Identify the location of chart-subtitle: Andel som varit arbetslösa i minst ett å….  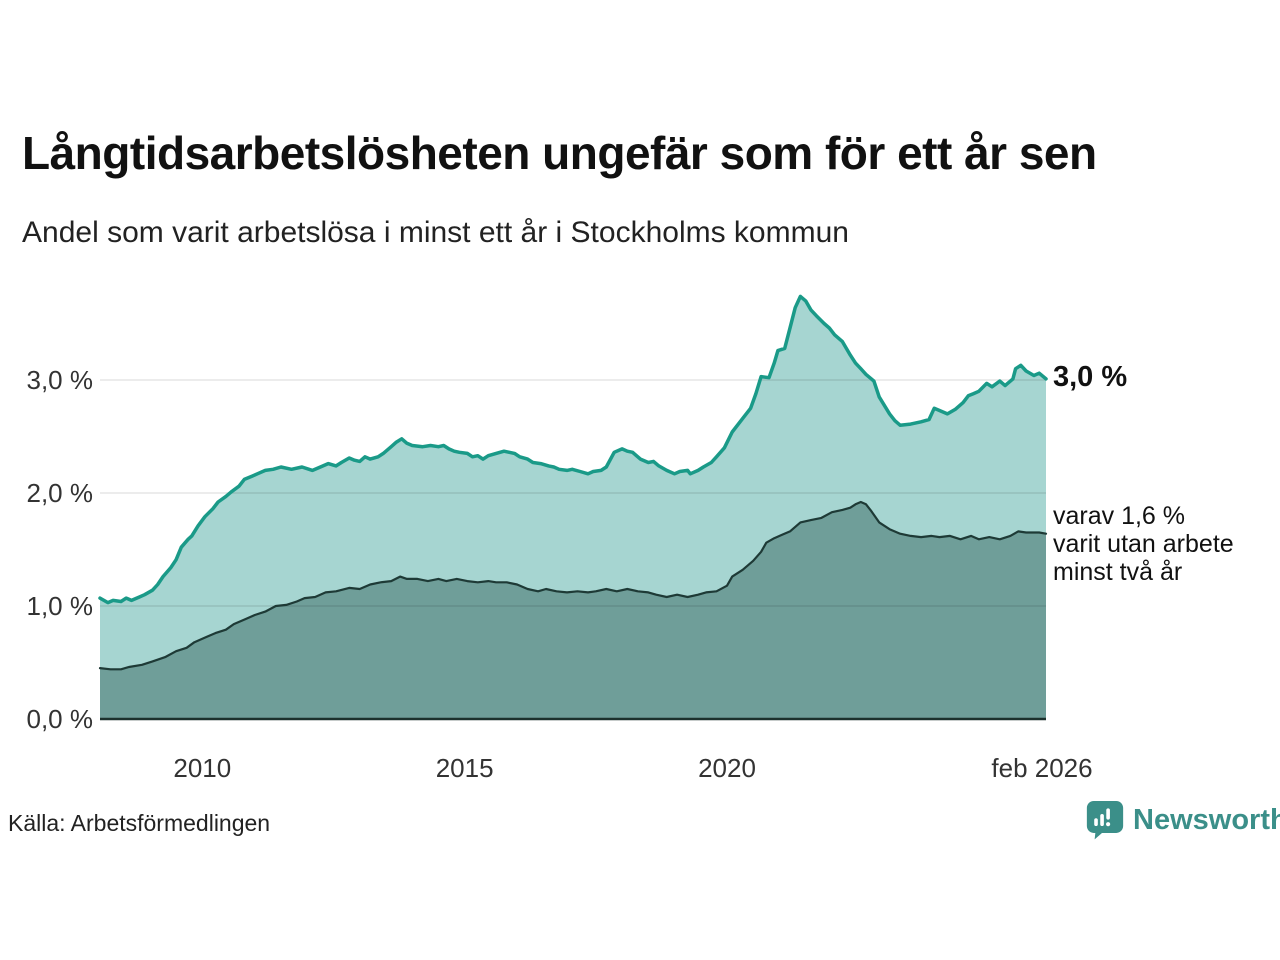
(435, 232).